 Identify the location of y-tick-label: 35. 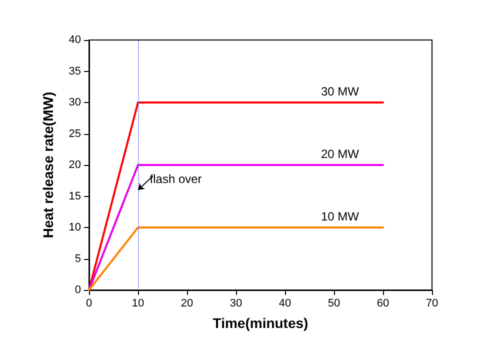
(74, 71).